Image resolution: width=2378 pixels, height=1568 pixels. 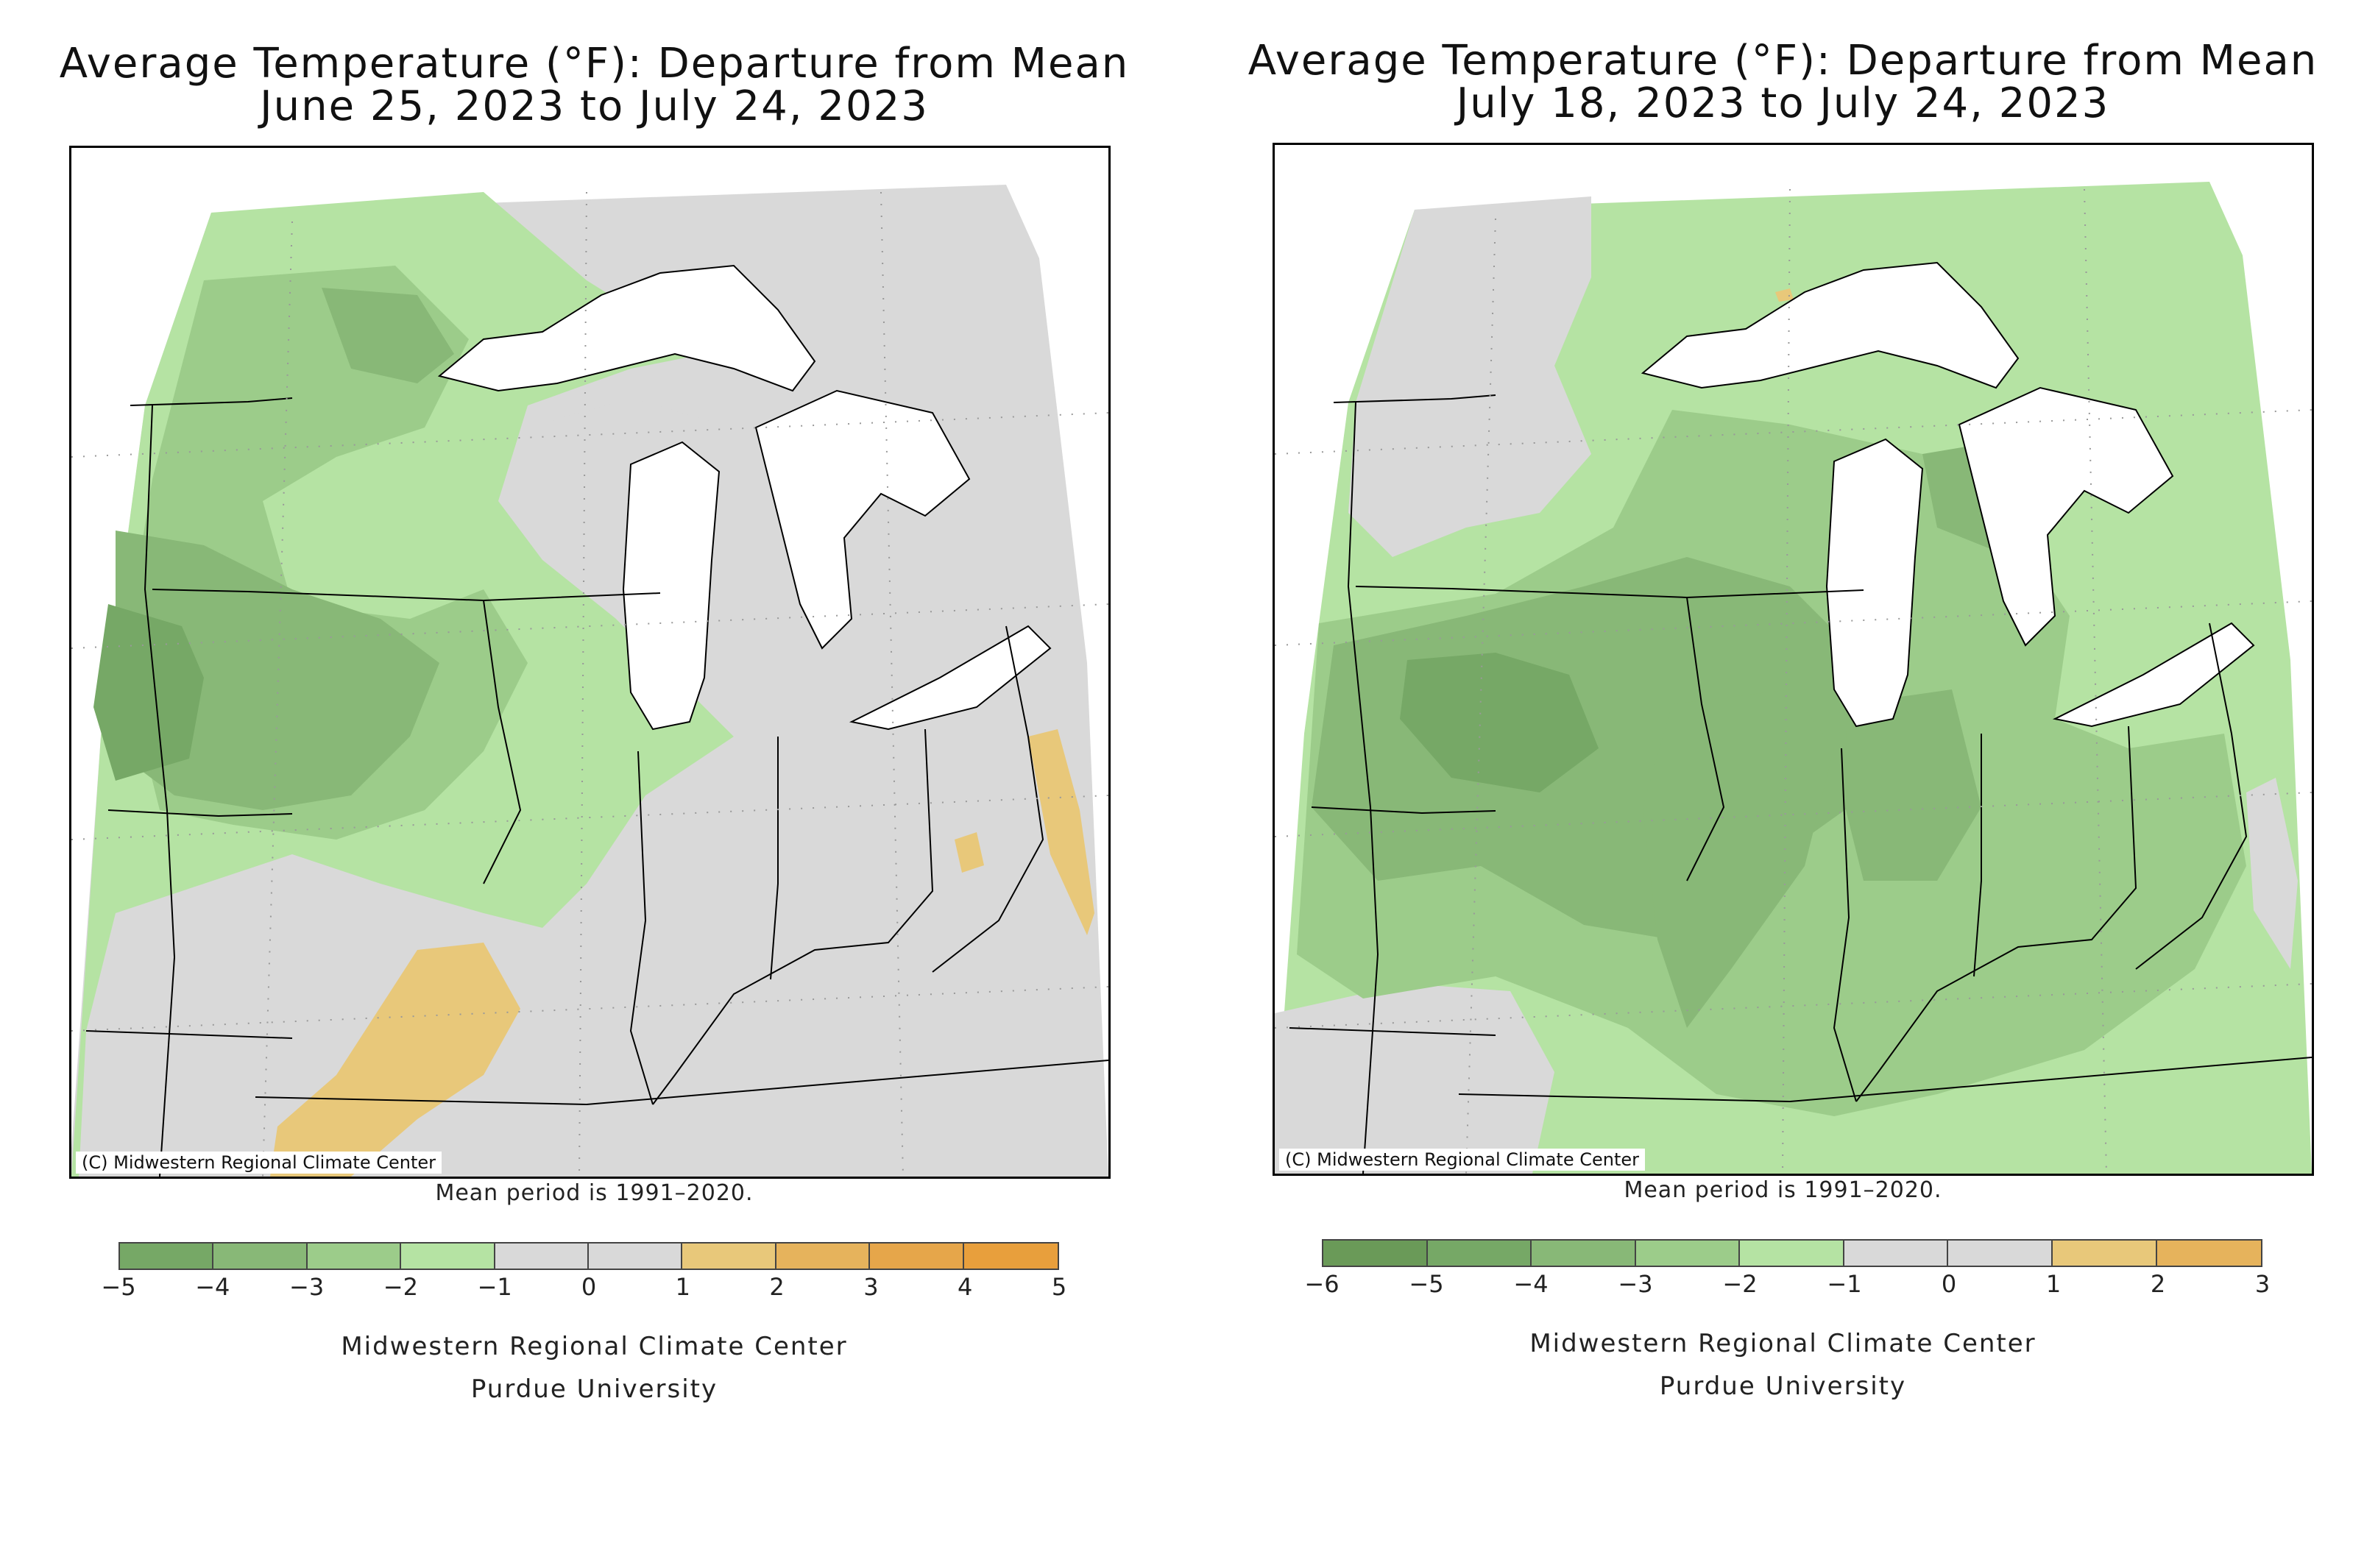 I want to click on anomaly-region-plus1-2-sw, so click(x=395, y=1060).